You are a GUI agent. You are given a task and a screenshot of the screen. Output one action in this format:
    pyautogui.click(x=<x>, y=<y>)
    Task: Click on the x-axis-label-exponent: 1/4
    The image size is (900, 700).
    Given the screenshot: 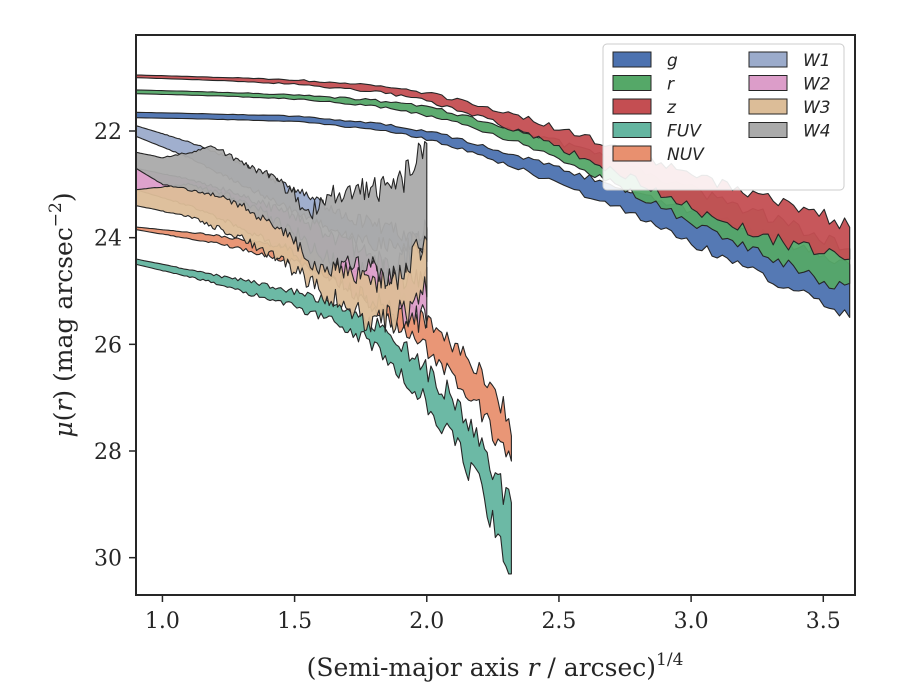 What is the action you would take?
    pyautogui.click(x=669, y=660)
    